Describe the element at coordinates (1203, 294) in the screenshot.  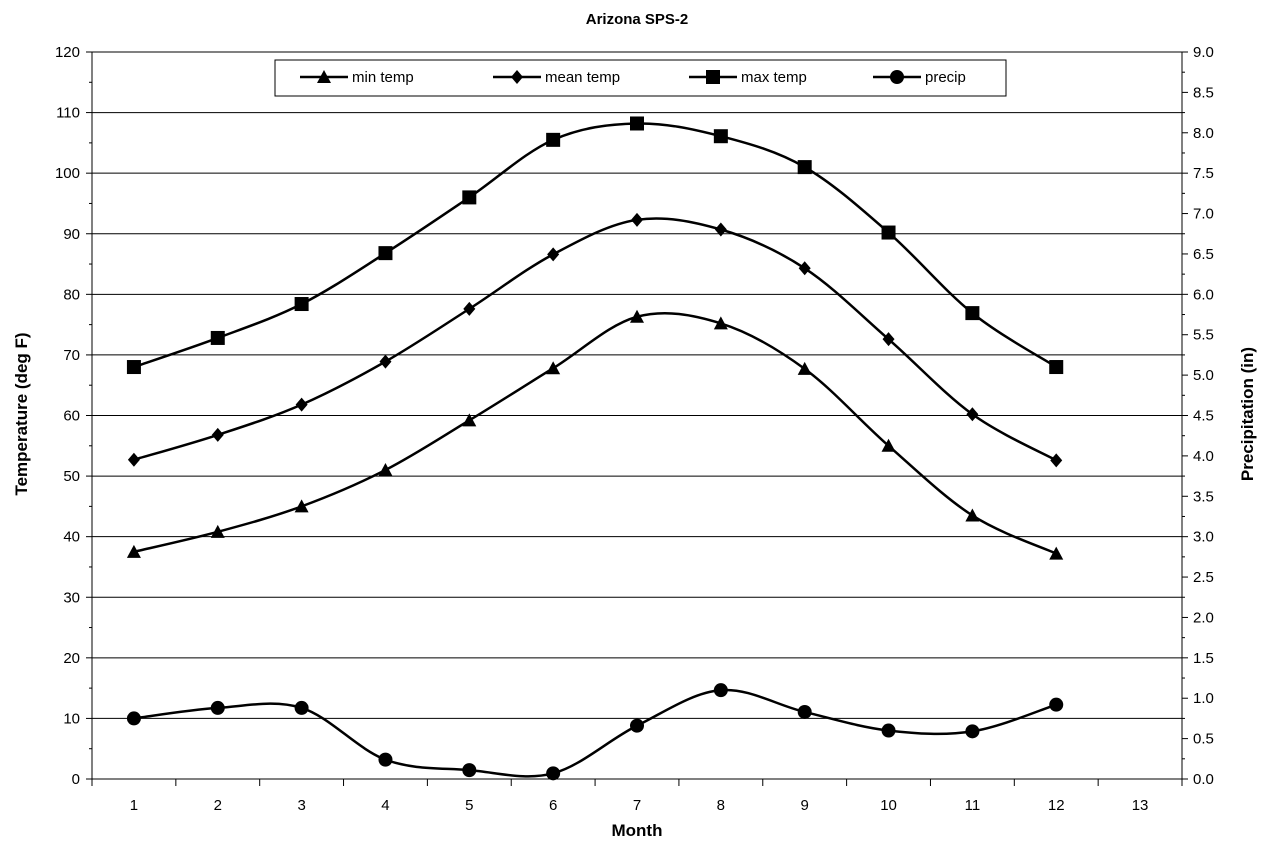
I see `y2-tick-label: 6.0` at that location.